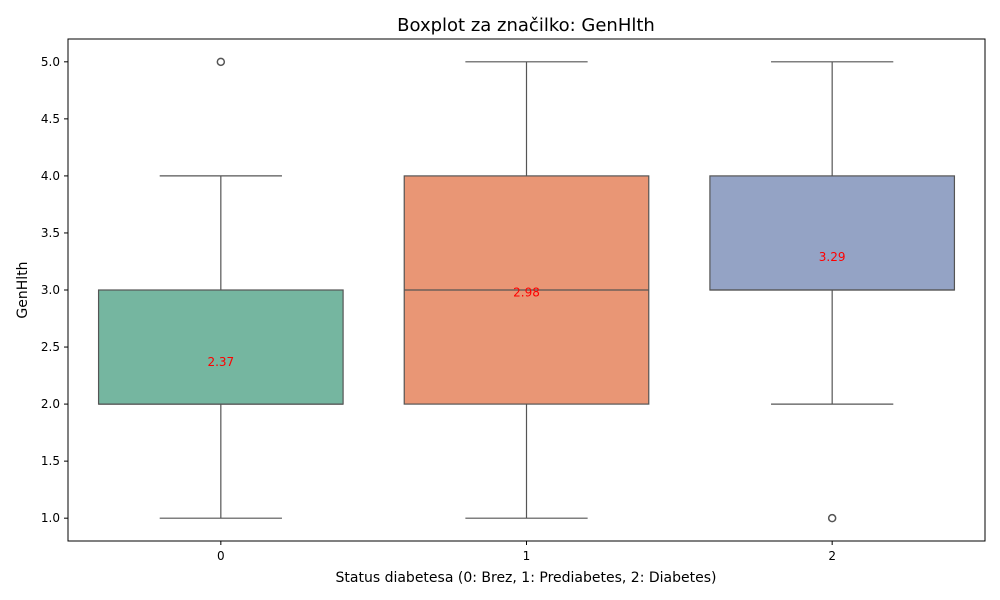 The image size is (1000, 600). I want to click on y-tick-label: 4.5, so click(50, 119).